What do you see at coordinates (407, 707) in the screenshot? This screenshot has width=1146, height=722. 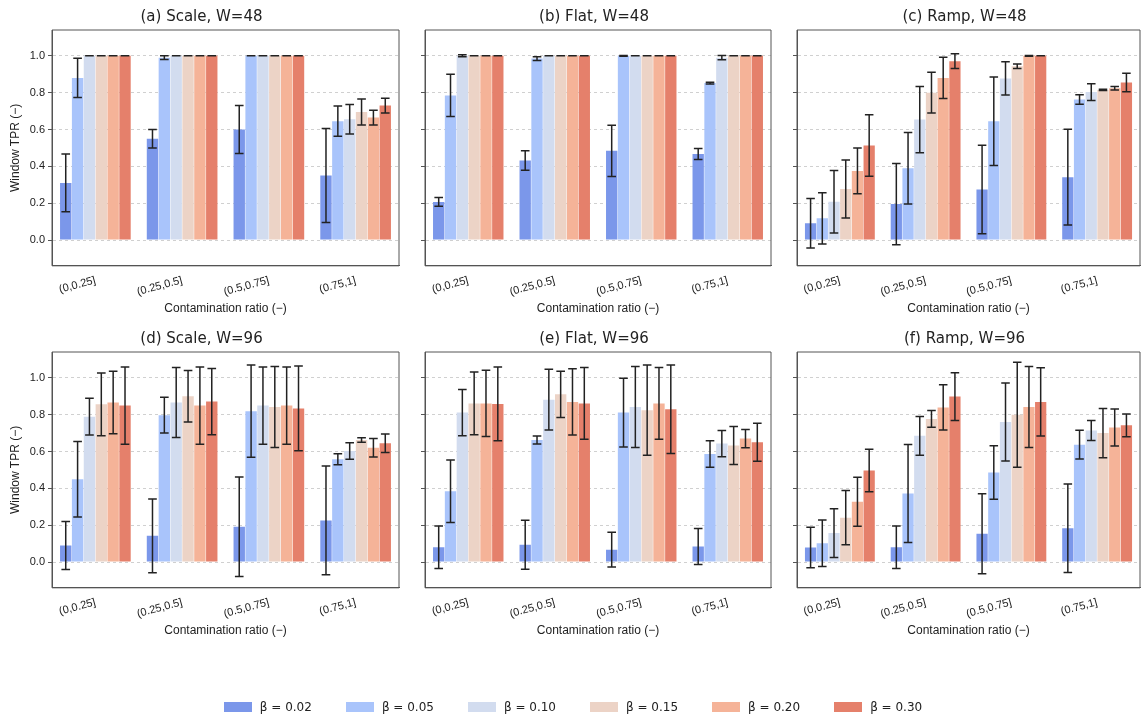 I see `legend-label: β = 0.05` at bounding box center [407, 707].